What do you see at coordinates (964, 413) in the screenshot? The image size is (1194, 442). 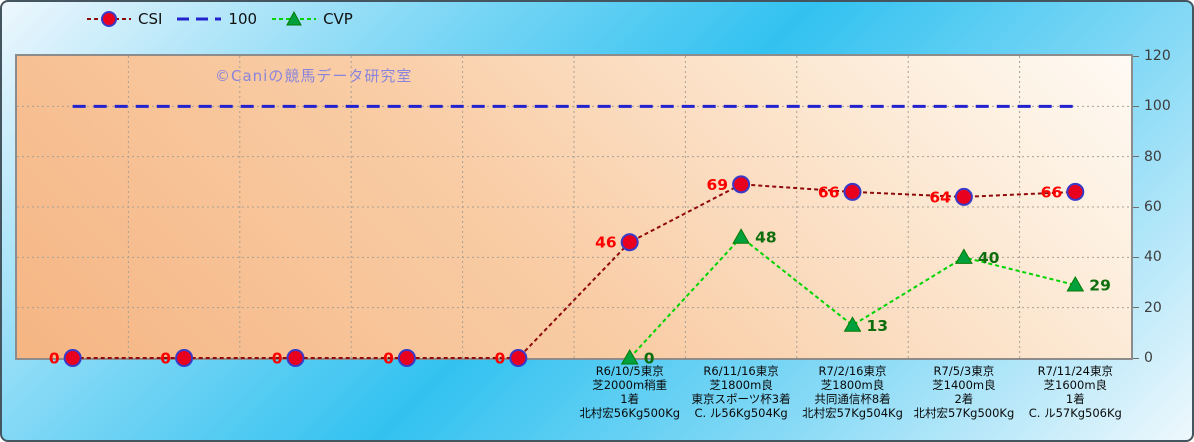 I see `x-axis-label-line: 北村宏57Kg500Kg` at bounding box center [964, 413].